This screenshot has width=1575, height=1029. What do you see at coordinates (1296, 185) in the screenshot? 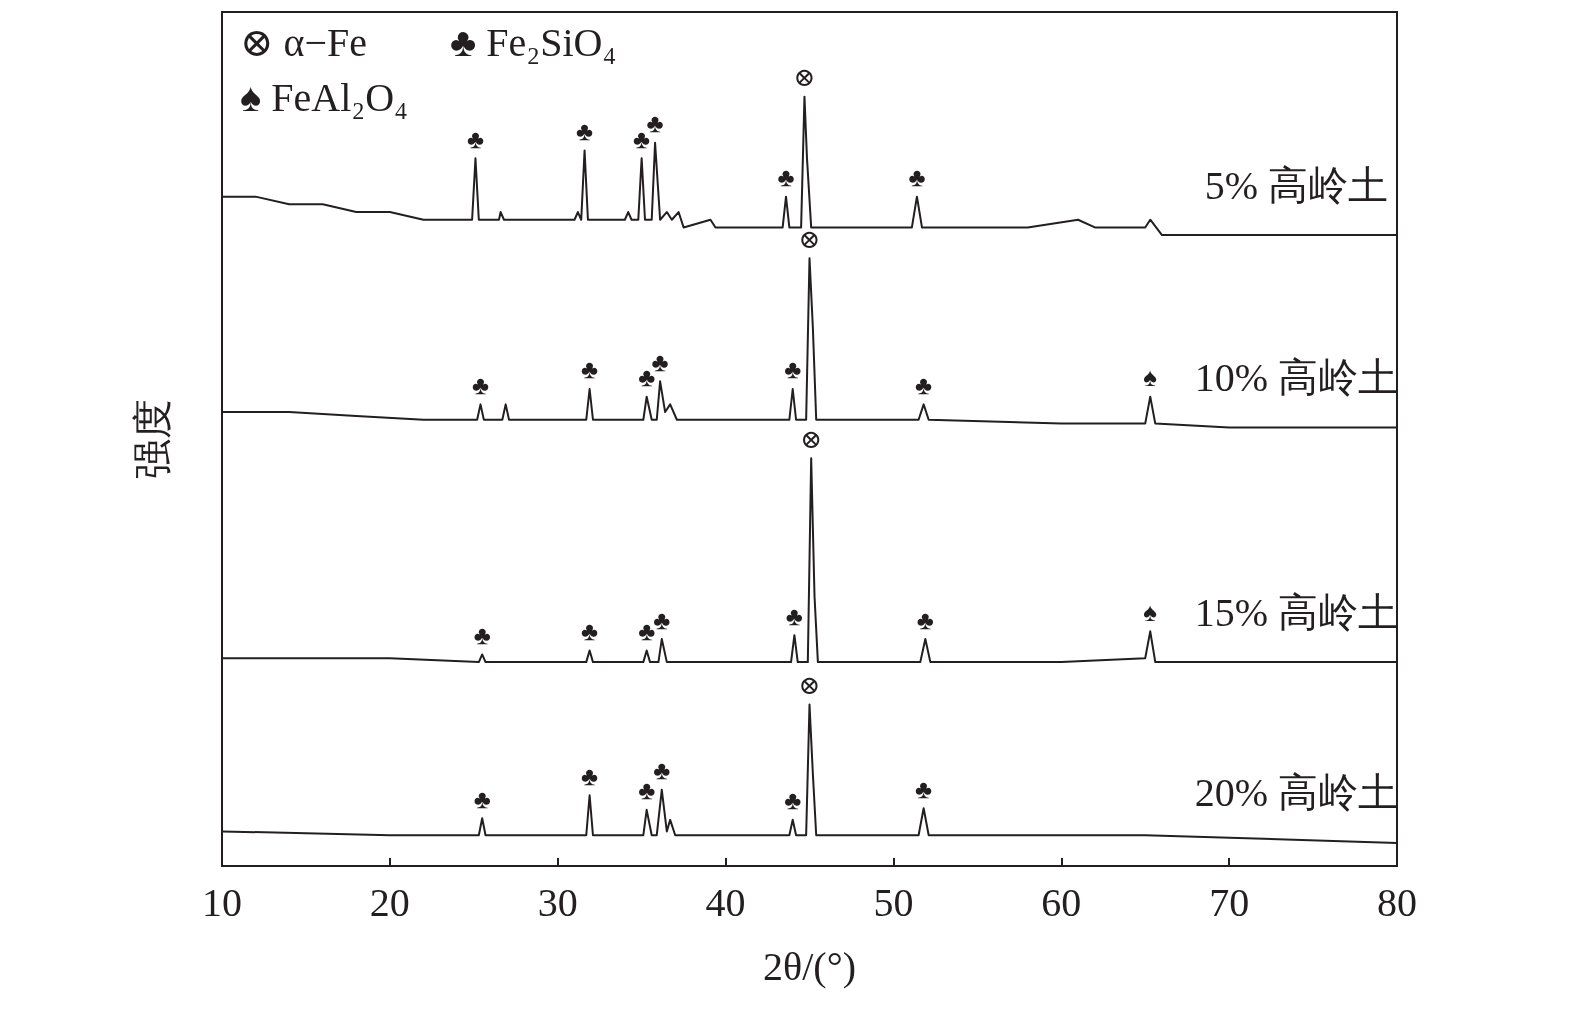
I see `series-label: 5% 高岭土` at bounding box center [1296, 185].